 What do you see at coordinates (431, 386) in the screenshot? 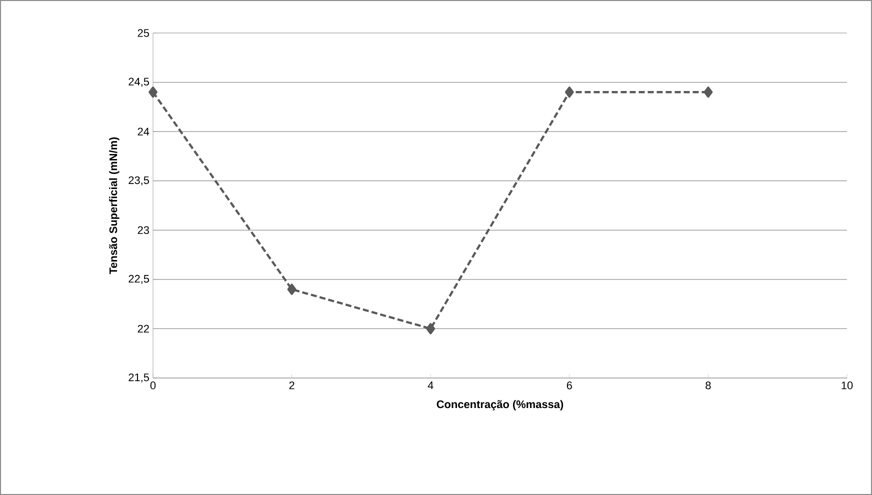
I see `x-tick-label: 4` at bounding box center [431, 386].